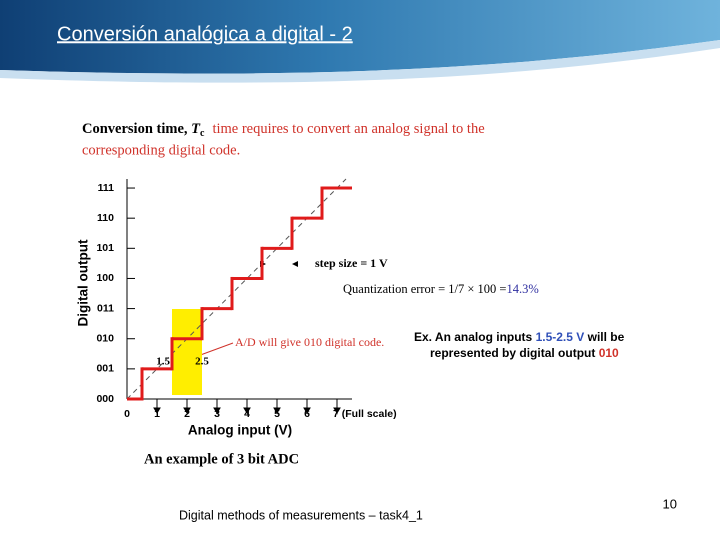 The image size is (720, 540). What do you see at coordinates (360, 61) in the screenshot?
I see `header-swoosh` at bounding box center [360, 61].